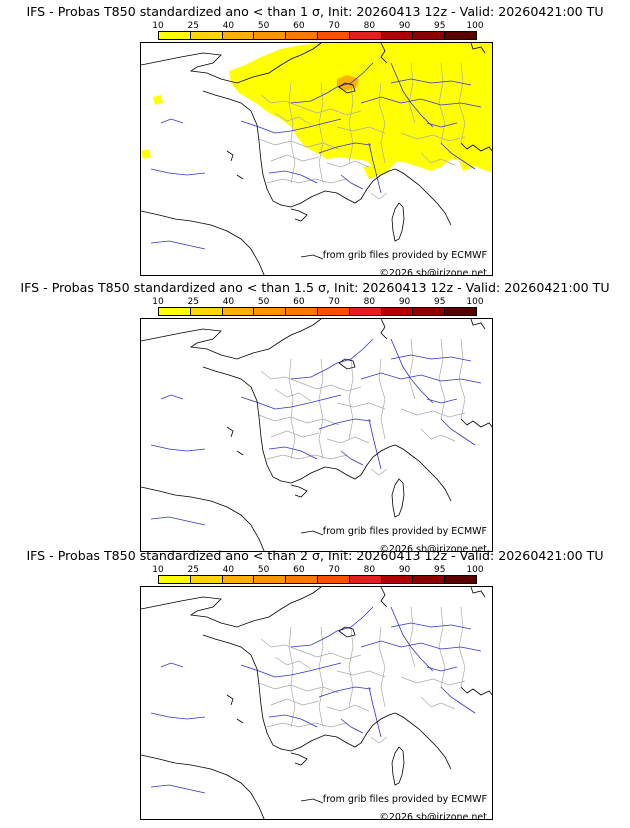 The width and height of the screenshot is (630, 828). What do you see at coordinates (440, 570) in the screenshot?
I see `colorbar-tick-label: 95` at bounding box center [440, 570].